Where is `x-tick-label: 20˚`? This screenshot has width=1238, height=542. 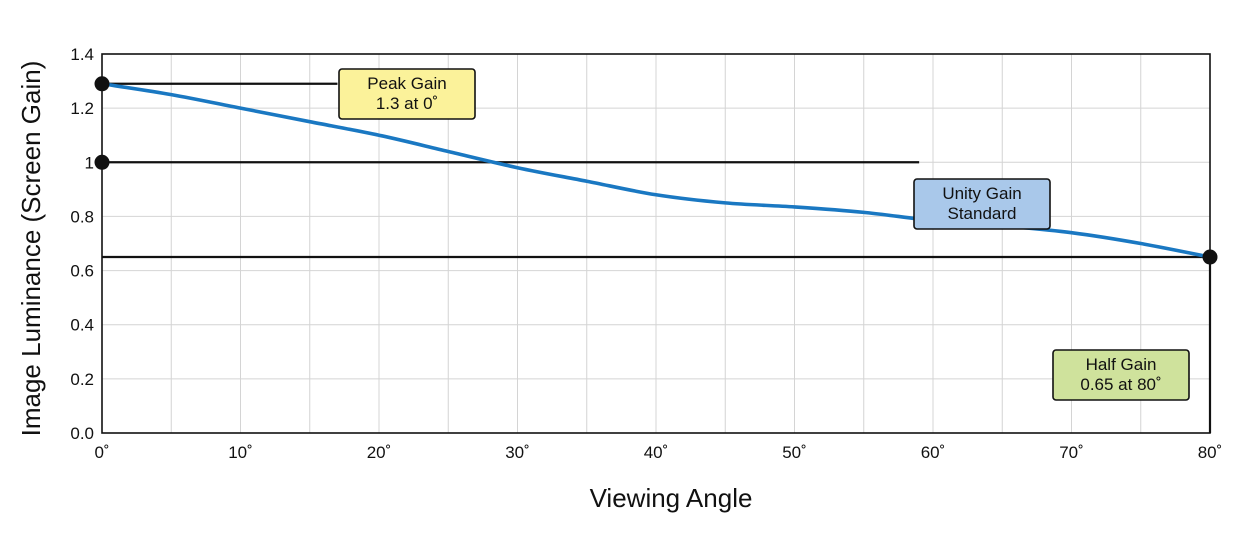 x-tick-label: 20˚ is located at coordinates (379, 452).